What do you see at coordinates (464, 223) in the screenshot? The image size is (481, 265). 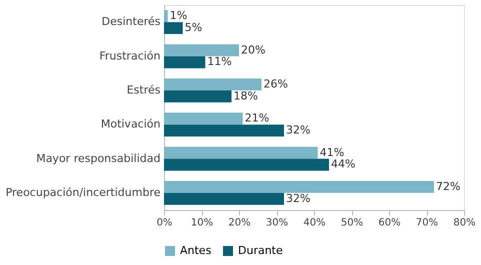 I see `x-tick-label: 80%` at bounding box center [464, 223].